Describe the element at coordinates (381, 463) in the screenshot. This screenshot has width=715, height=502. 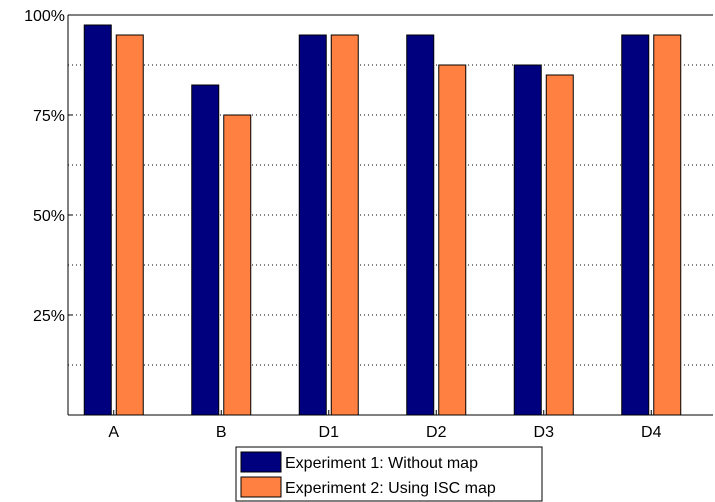
I see `legend-label-experiment-1: Experiment 1: Without map` at that location.